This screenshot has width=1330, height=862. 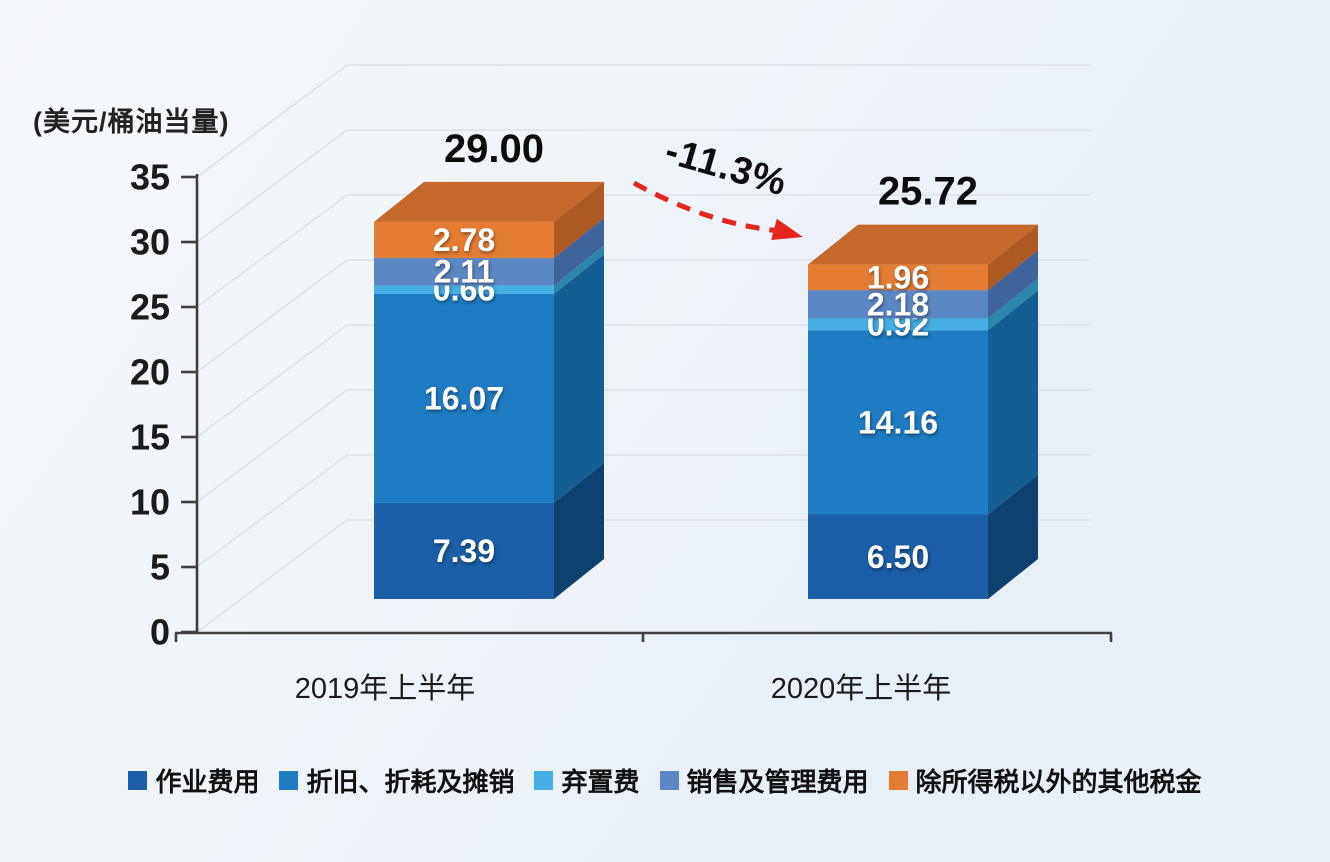 I want to click on bar-value-label: 1.96, so click(x=898, y=277).